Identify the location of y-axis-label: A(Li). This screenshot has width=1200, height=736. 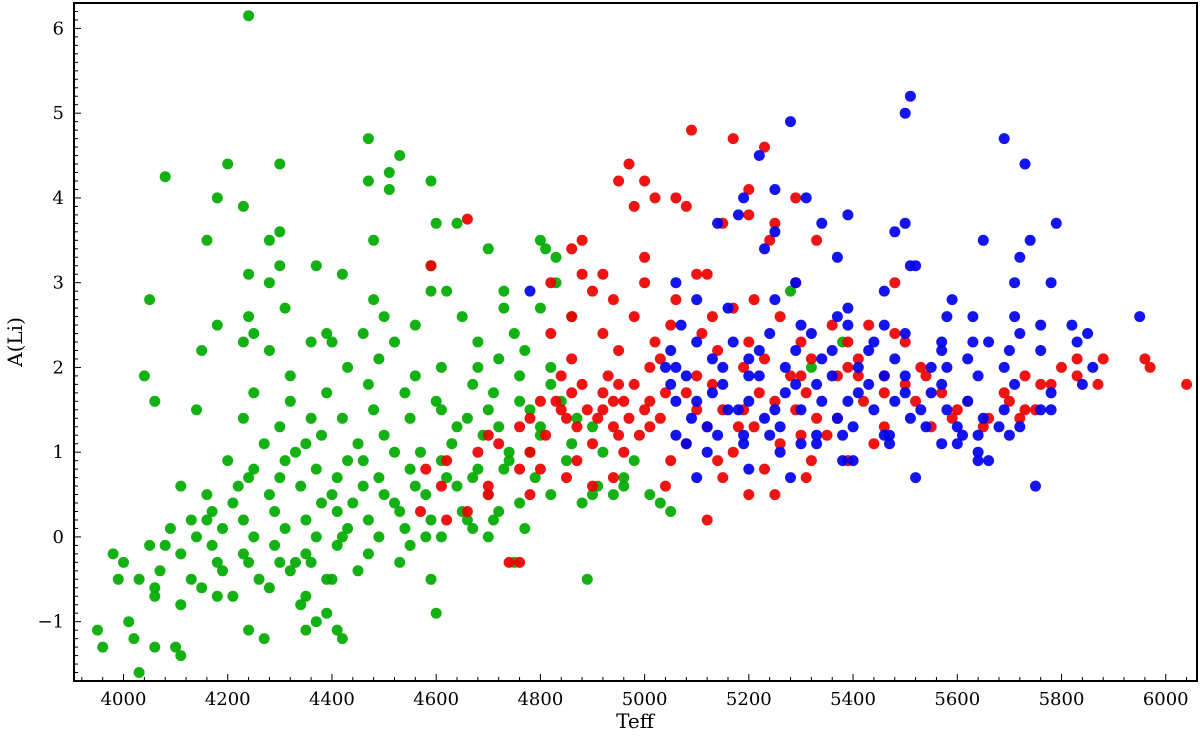
(15, 342).